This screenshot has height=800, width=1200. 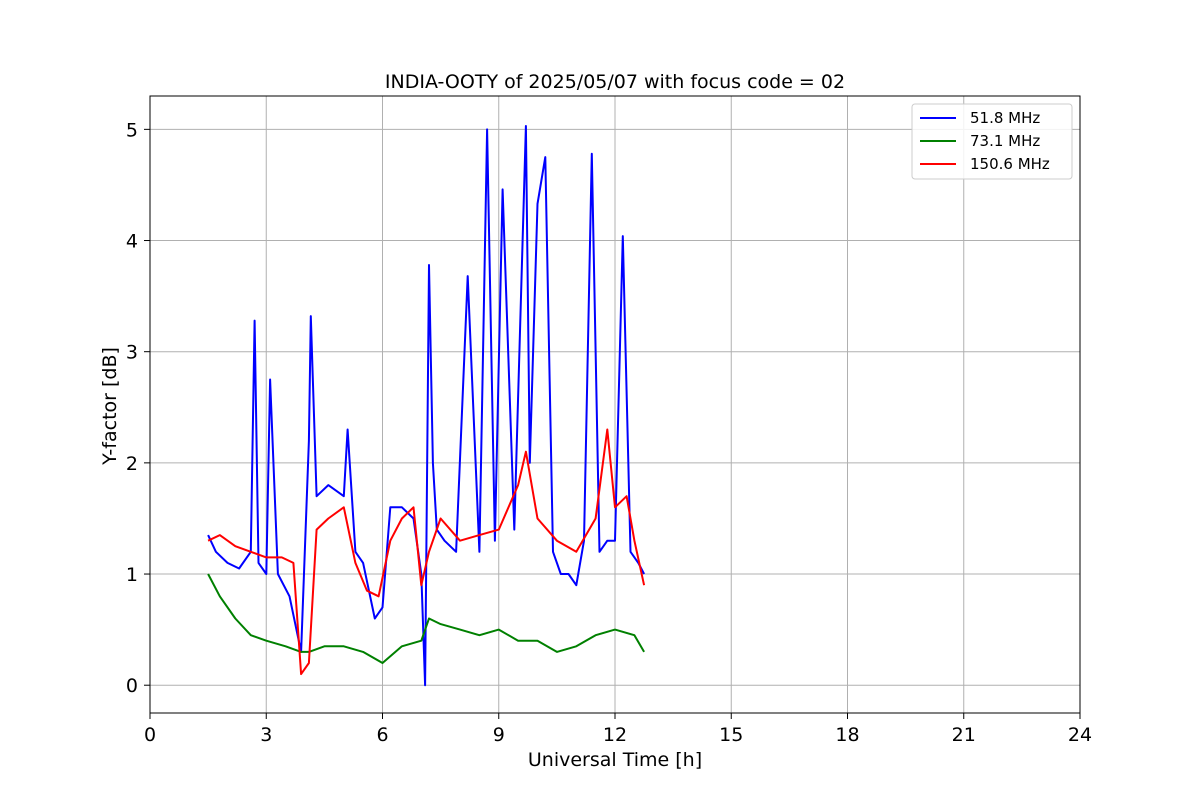 I want to click on legend-box, so click(x=992, y=141).